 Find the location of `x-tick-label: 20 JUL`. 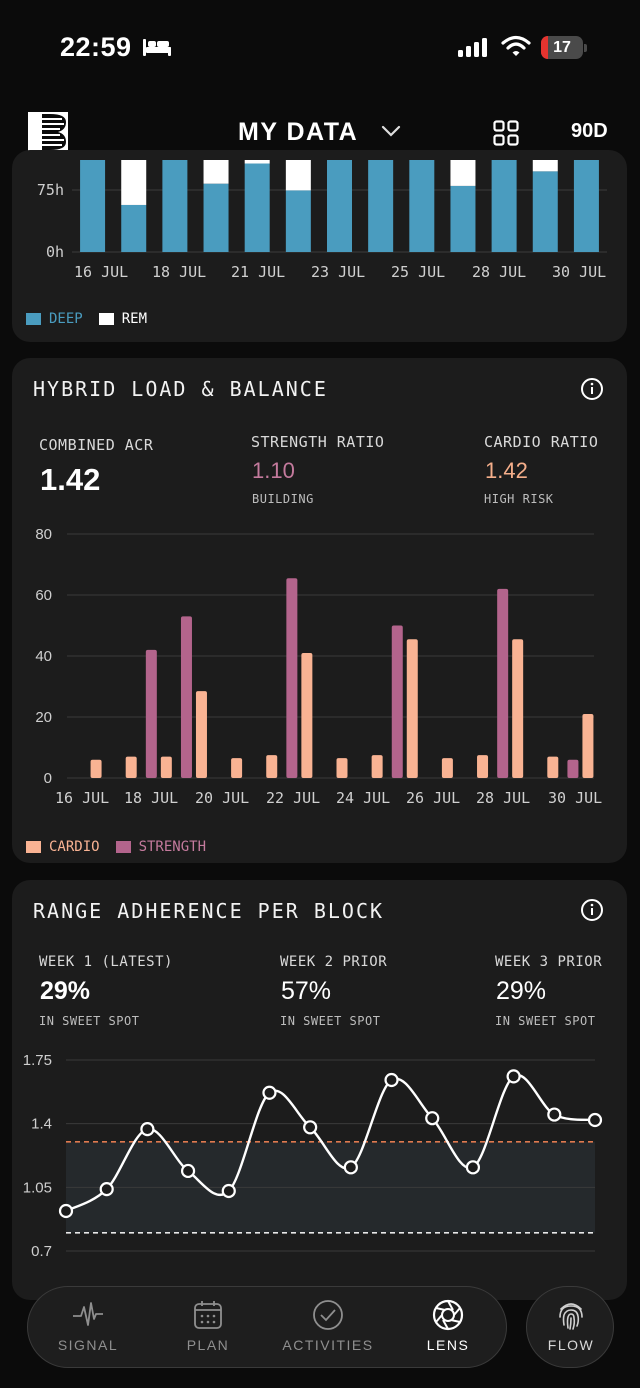

x-tick-label: 20 JUL is located at coordinates (222, 798).